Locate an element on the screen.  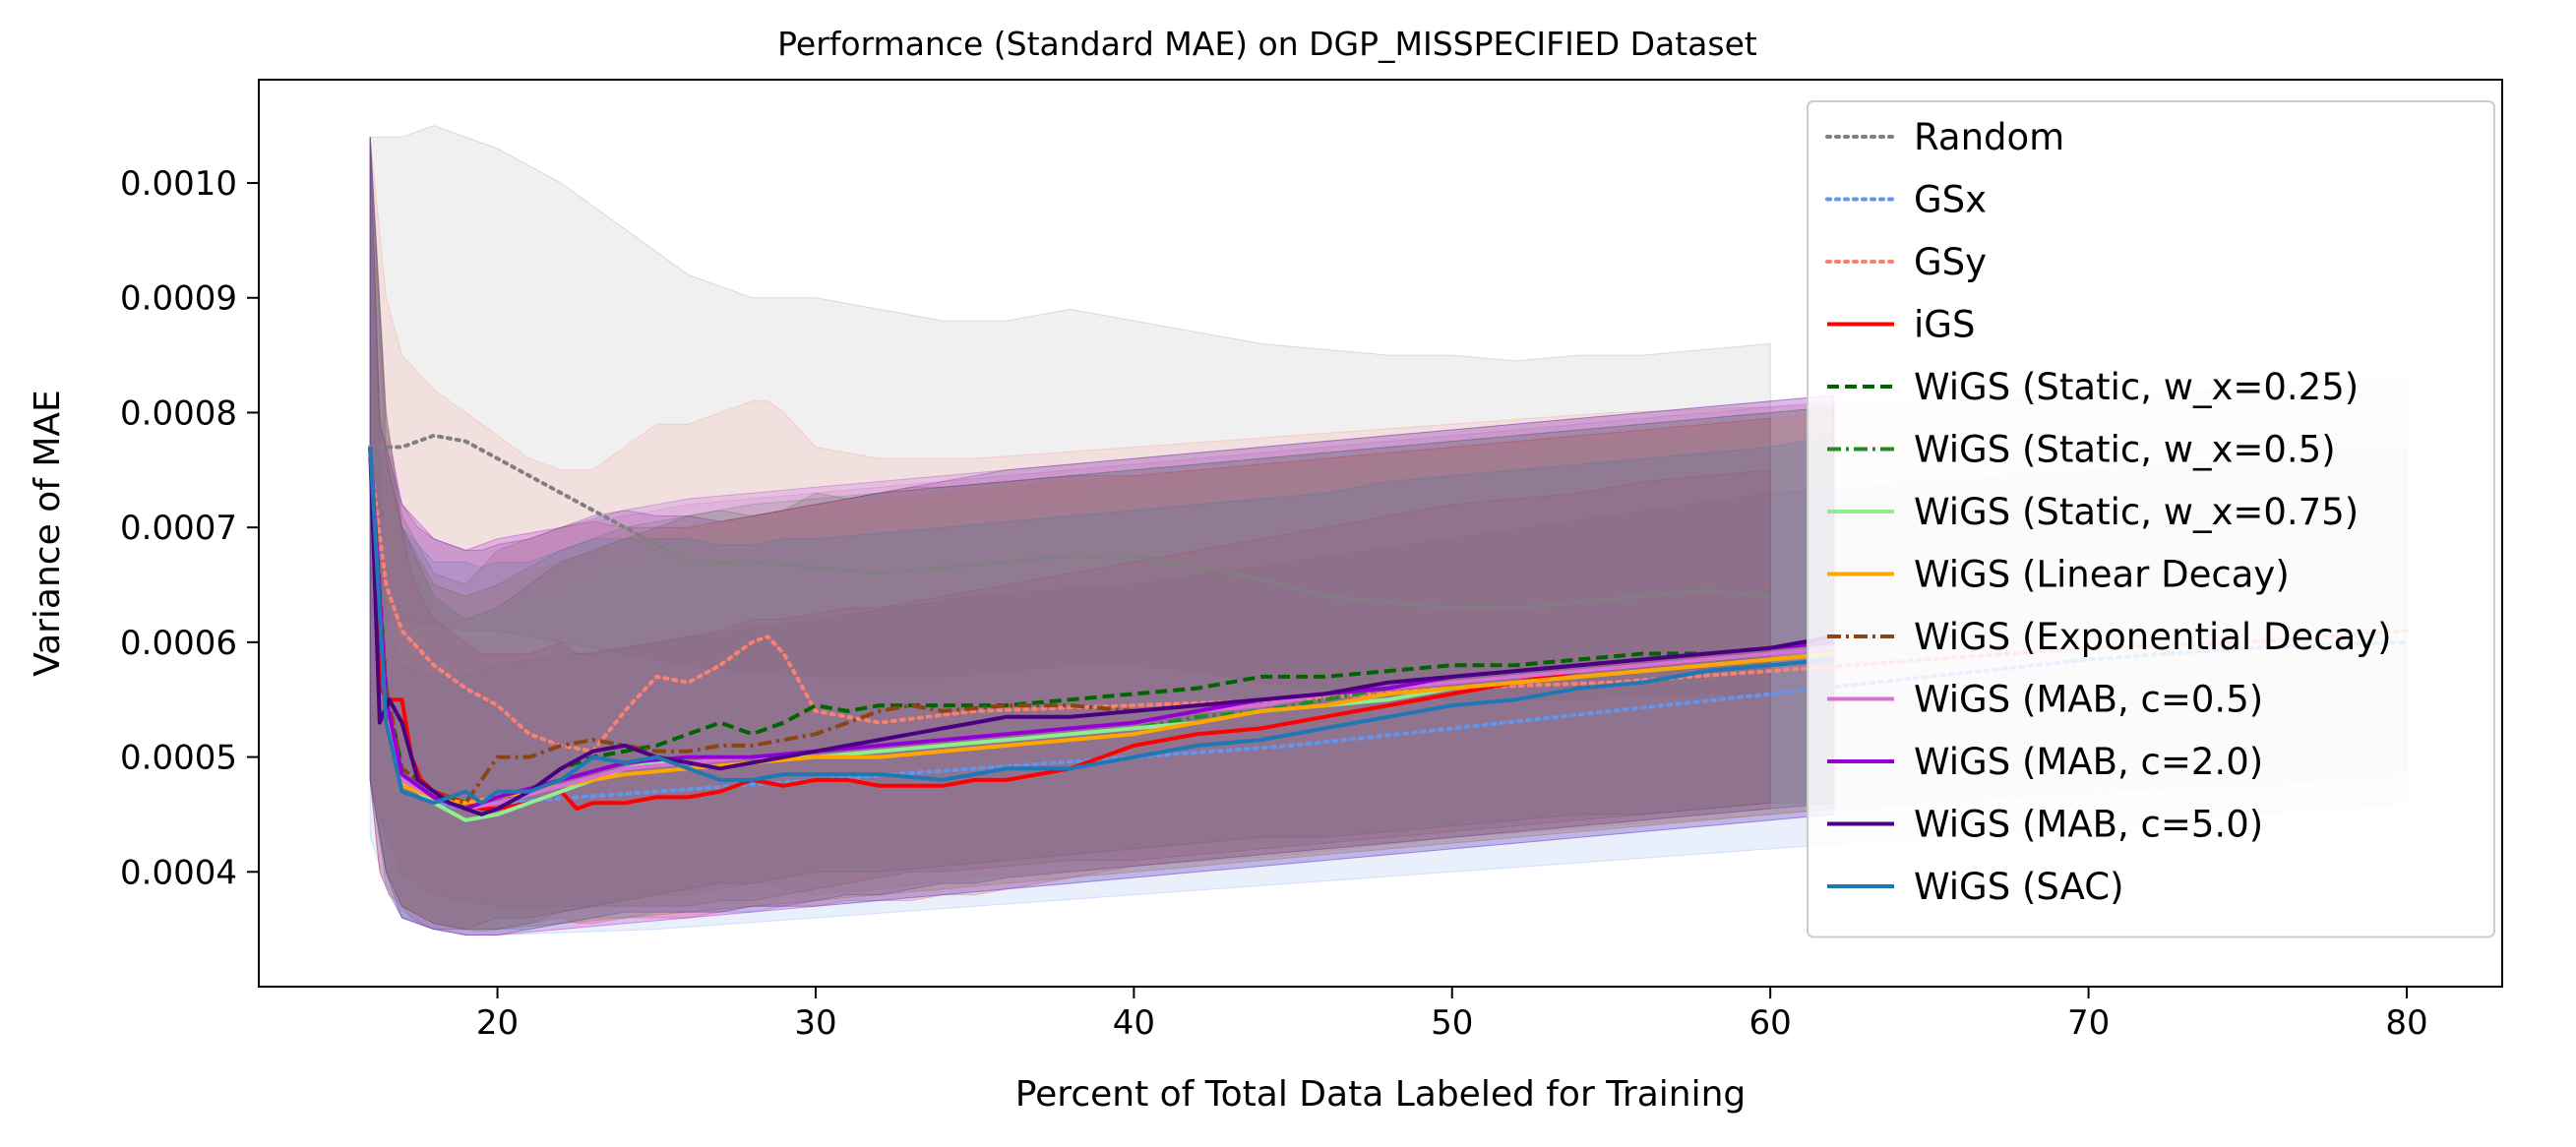
y-tick-label: 0.0004 is located at coordinates (178, 872).